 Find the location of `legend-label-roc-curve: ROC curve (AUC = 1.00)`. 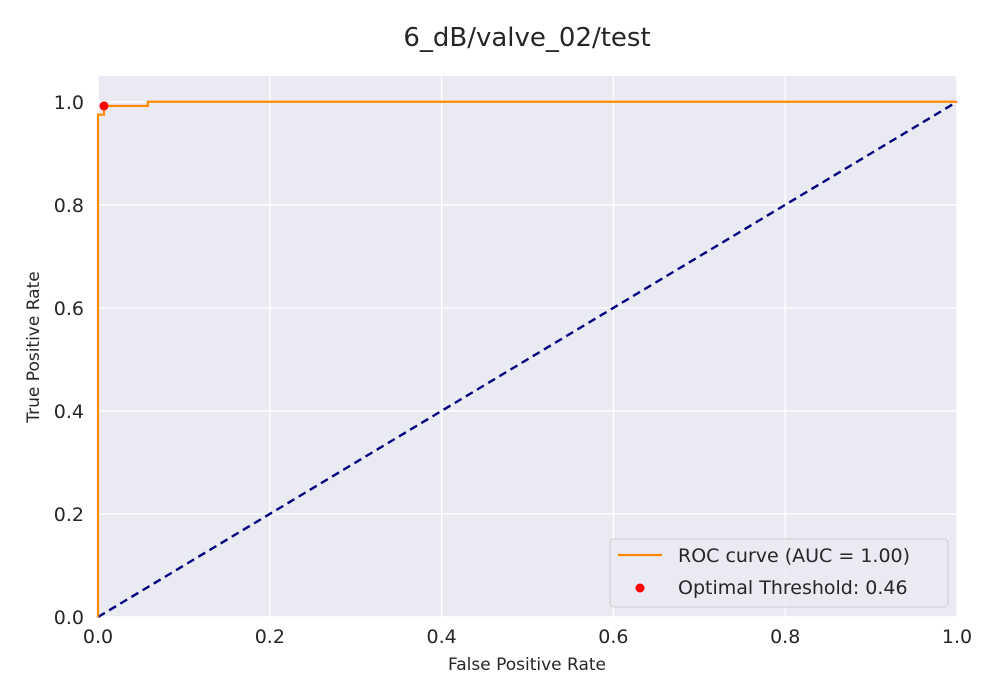

legend-label-roc-curve: ROC curve (AUC = 1.00) is located at coordinates (794, 556).